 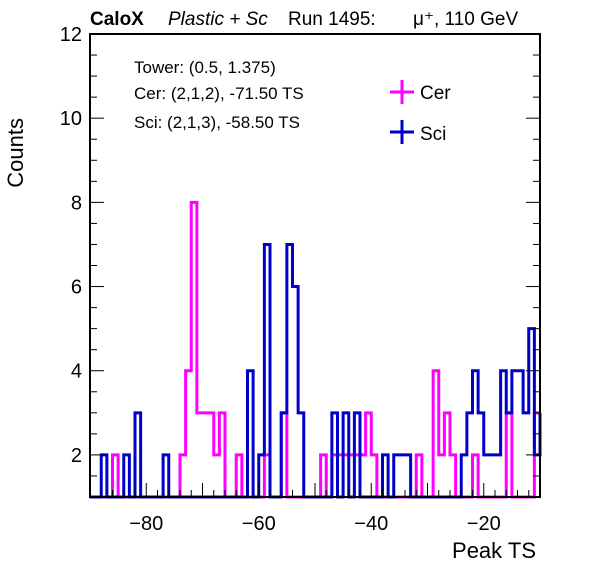 I want to click on y-tick-label: 2, so click(x=76, y=456).